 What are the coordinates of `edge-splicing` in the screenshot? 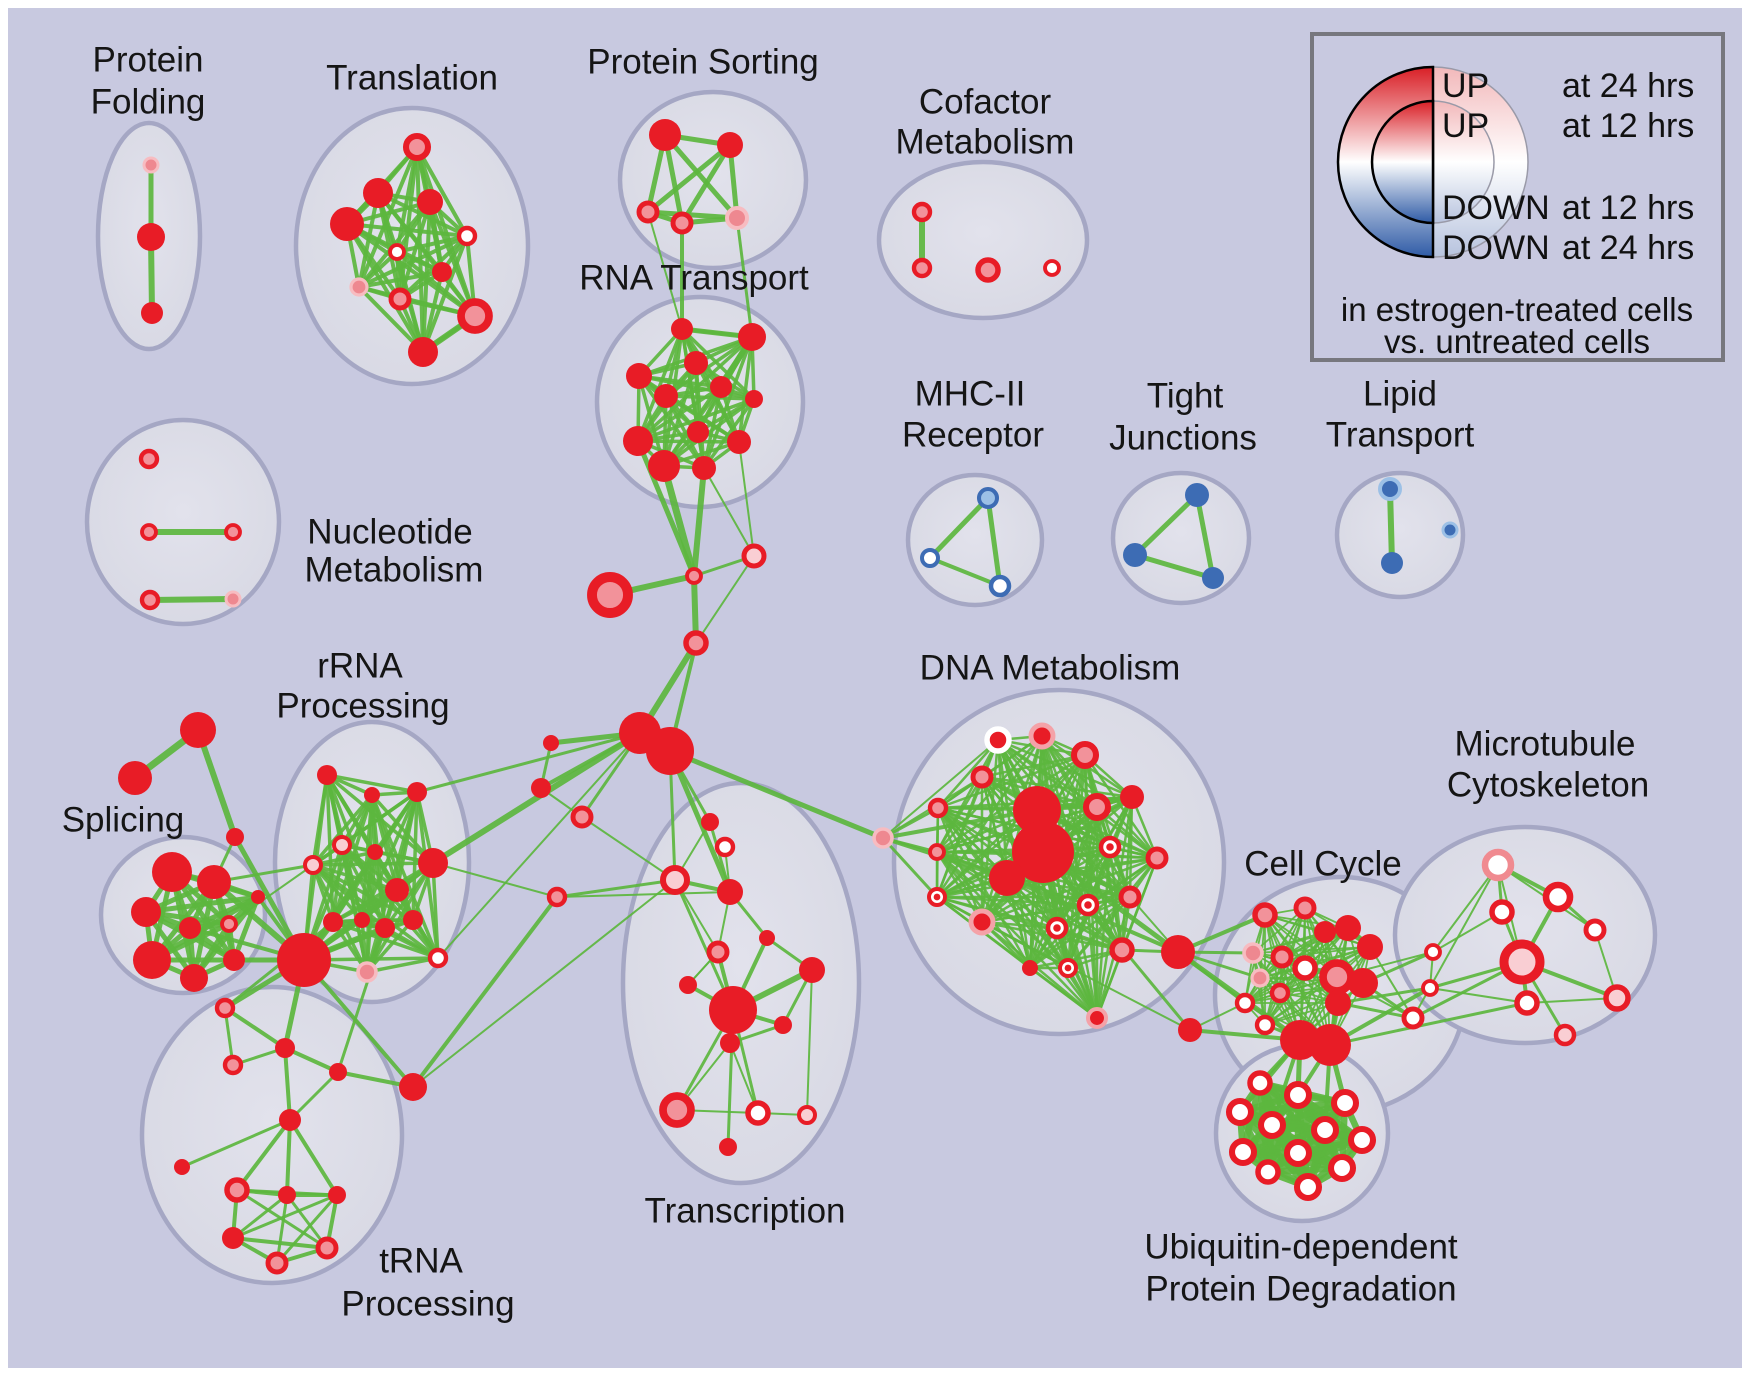 It's located at (202, 904).